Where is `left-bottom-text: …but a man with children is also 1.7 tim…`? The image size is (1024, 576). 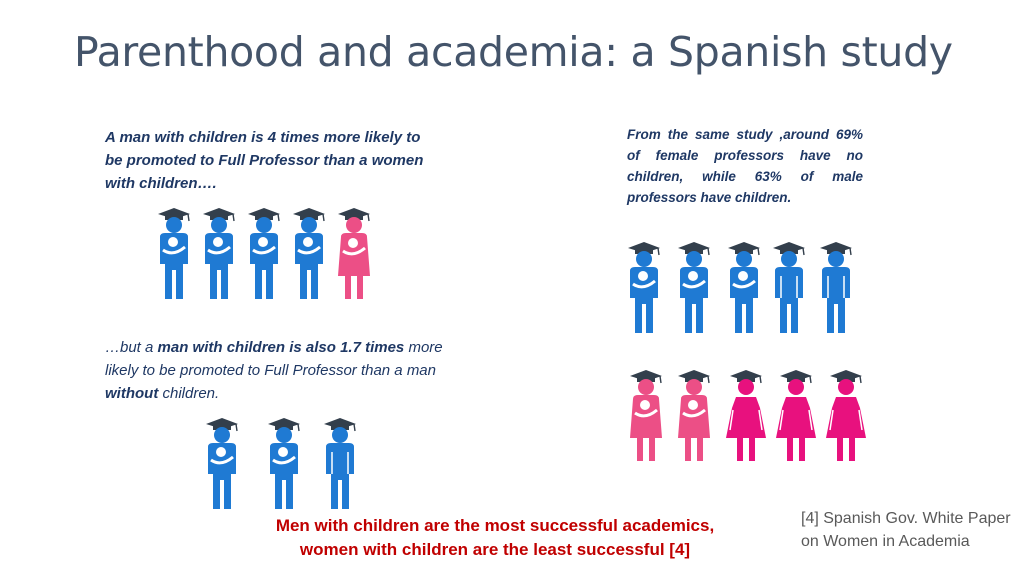
left-bottom-text: …but a man with children is also 1.7 tim… is located at coordinates (274, 370).